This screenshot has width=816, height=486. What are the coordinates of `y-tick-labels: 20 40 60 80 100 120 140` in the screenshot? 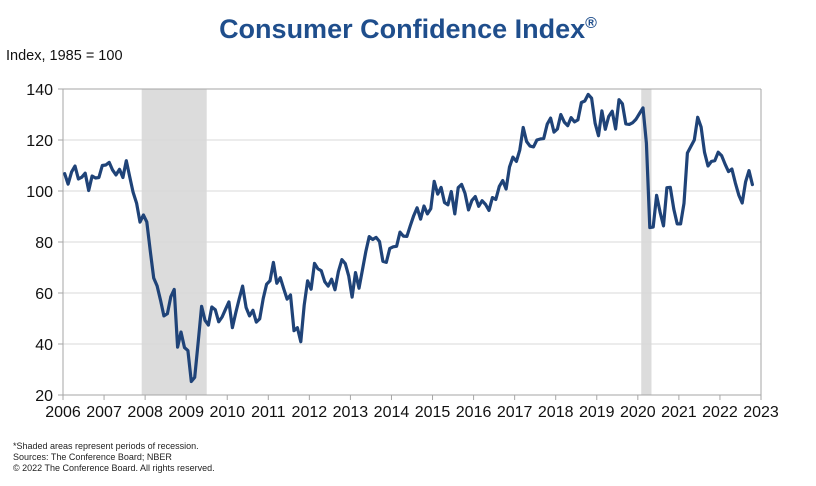 It's located at (39, 243).